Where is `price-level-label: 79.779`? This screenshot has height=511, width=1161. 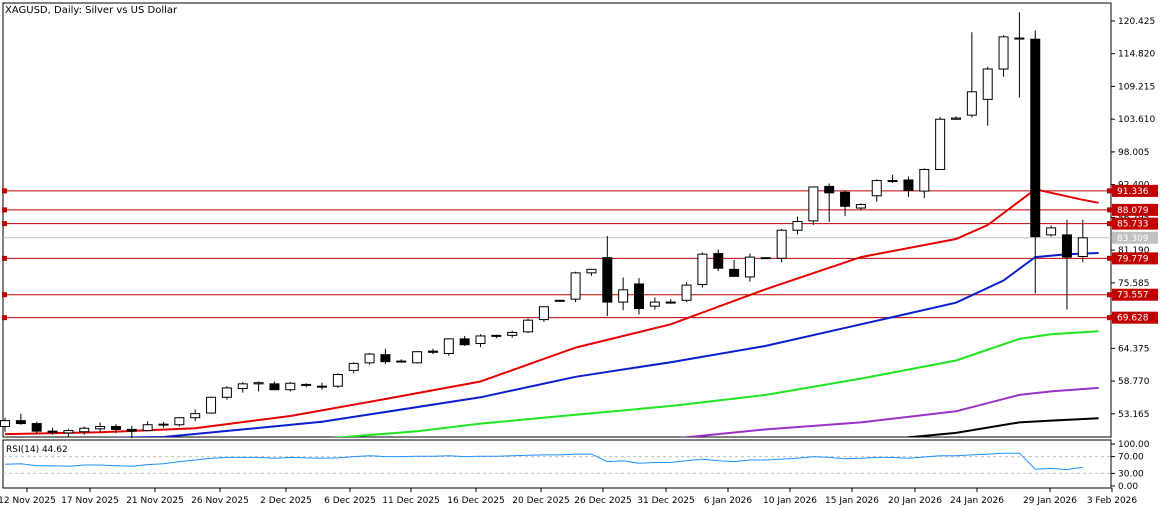 price-level-label: 79.779 is located at coordinates (1133, 259).